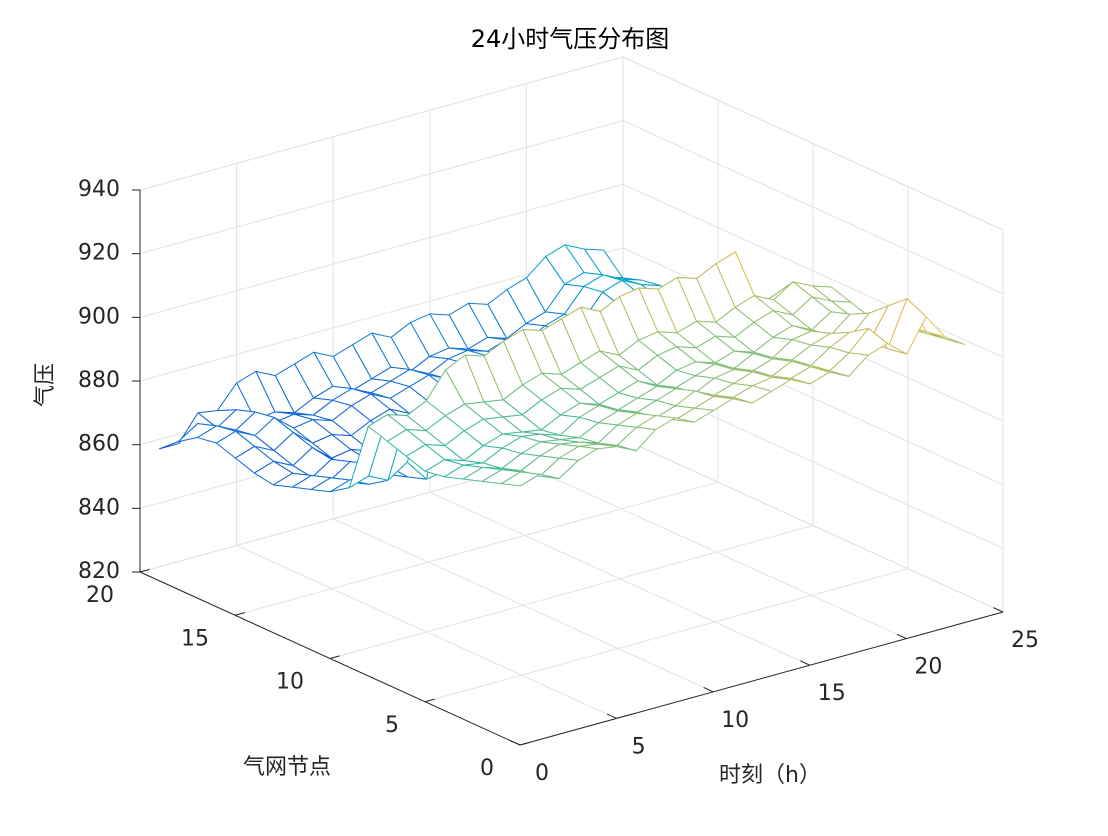  I want to click on y-tick-label: 15, so click(195, 638).